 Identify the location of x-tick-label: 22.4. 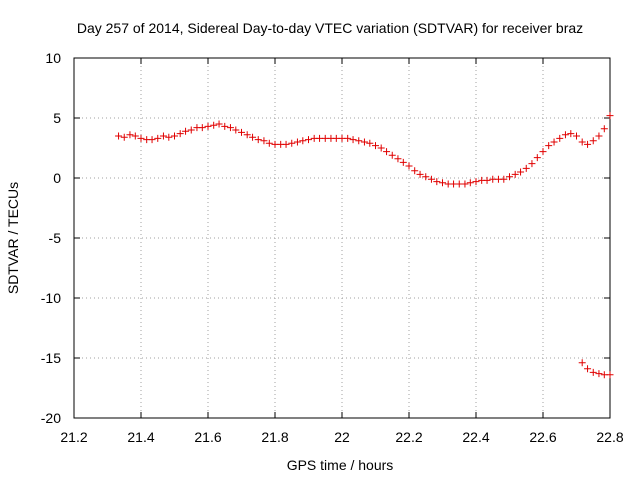
(475, 437).